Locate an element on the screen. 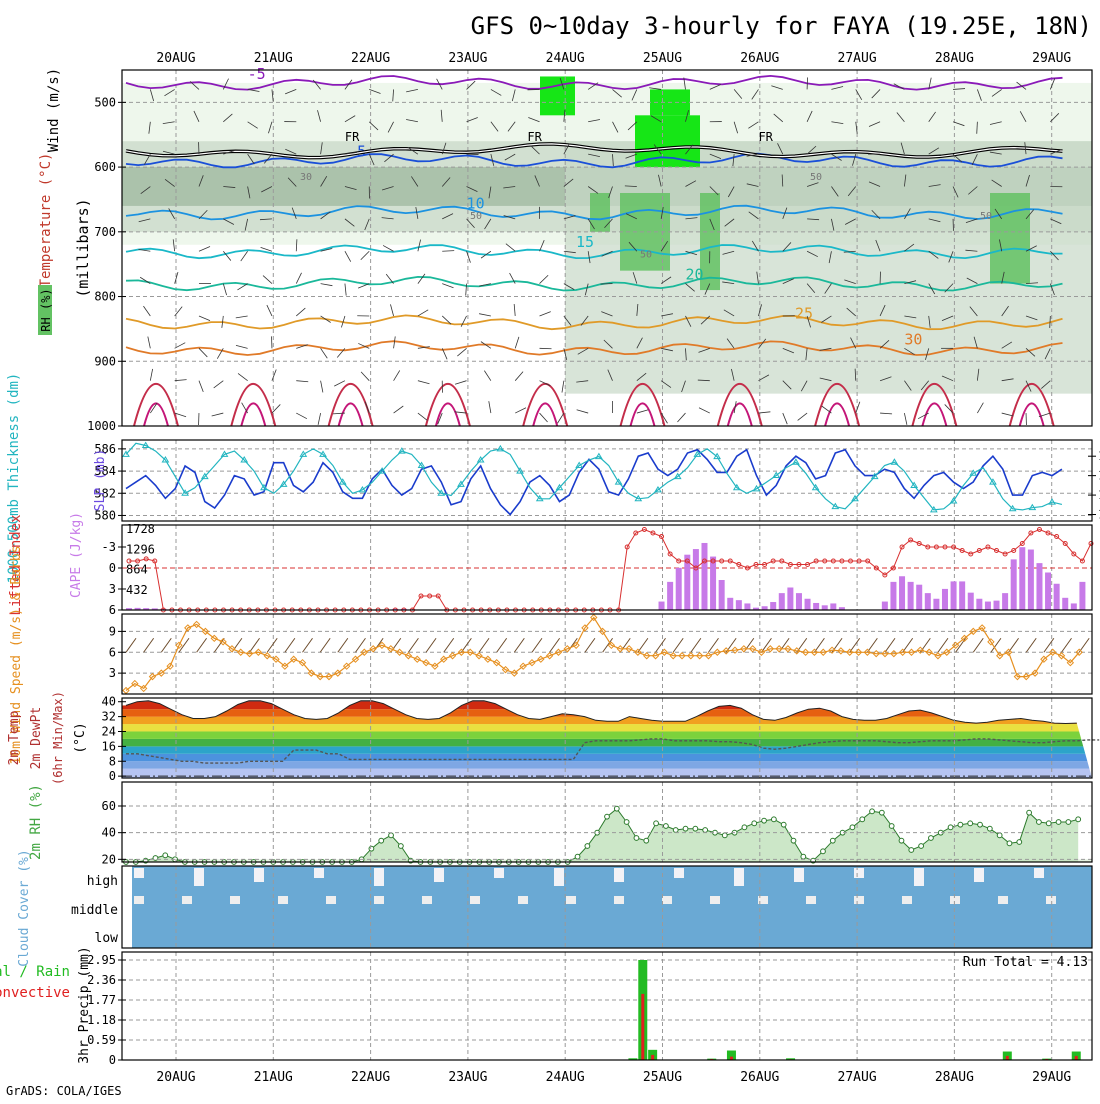  thickness-line is located at coordinates (594, 476).